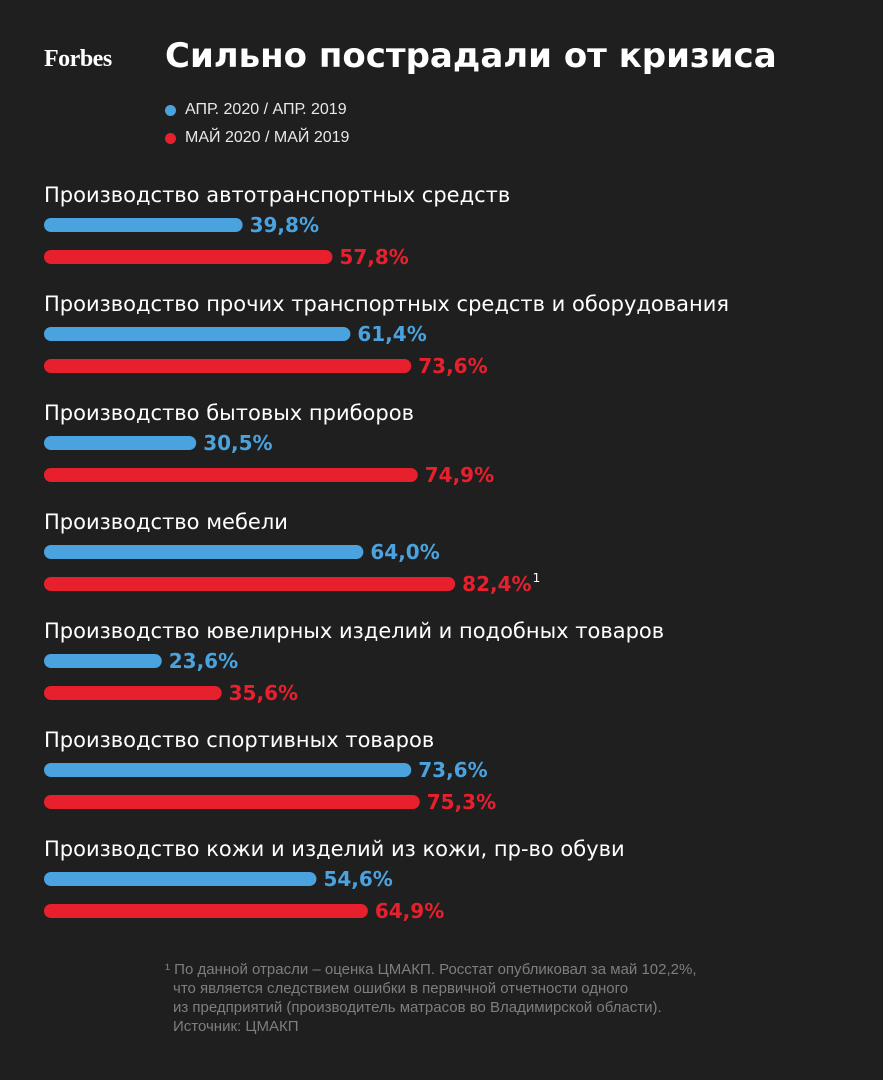 The height and width of the screenshot is (1080, 883). I want to click on legend-label-may: МАЙ 2020 / МАЙ 2019, so click(267, 137).